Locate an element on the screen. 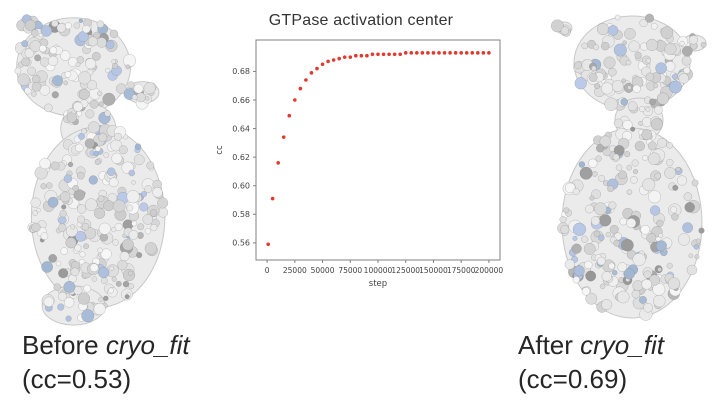  svg-text: 150000 is located at coordinates (433, 270).